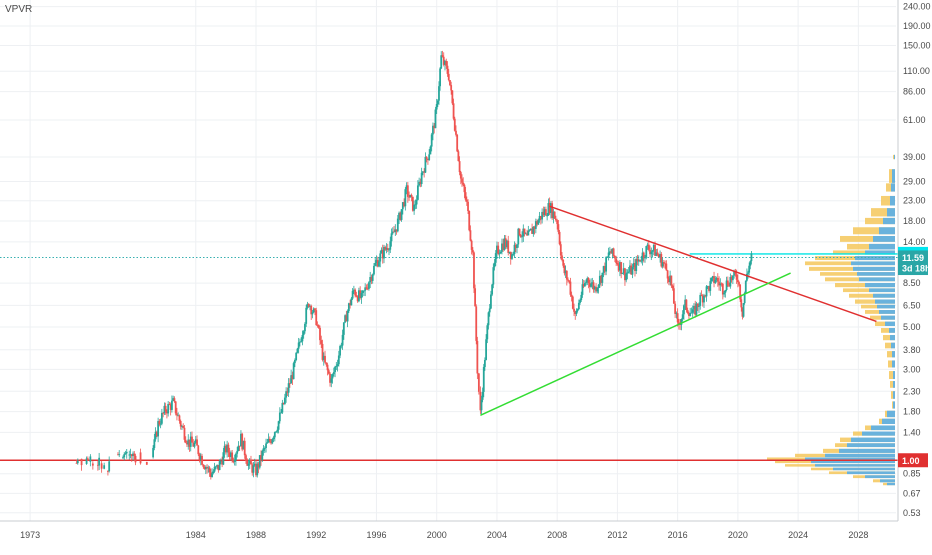 The image size is (932, 555). Describe the element at coordinates (914, 201) in the screenshot. I see `y-tick-label: 23.00` at that location.